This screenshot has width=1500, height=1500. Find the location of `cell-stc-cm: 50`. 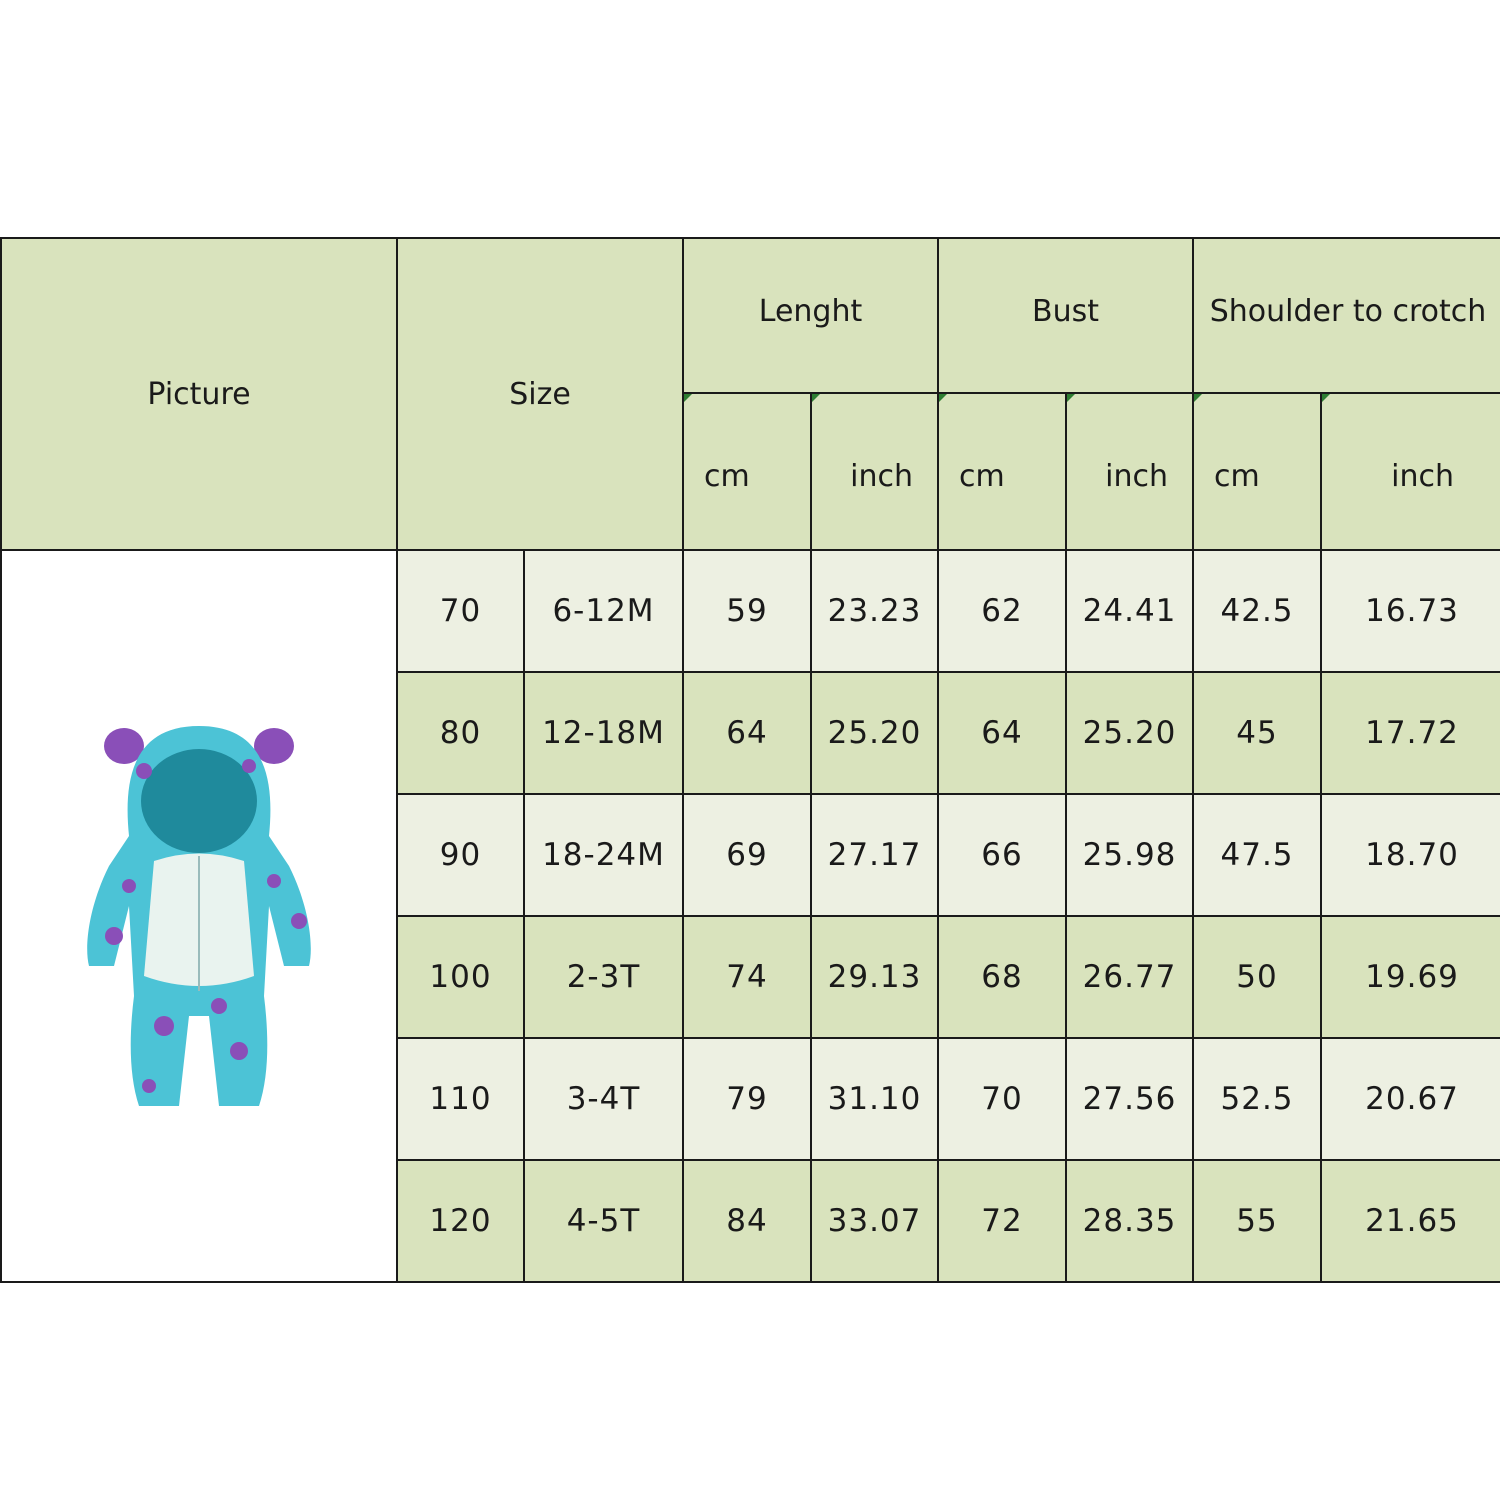

cell-stc-cm: 50 is located at coordinates (1257, 977).